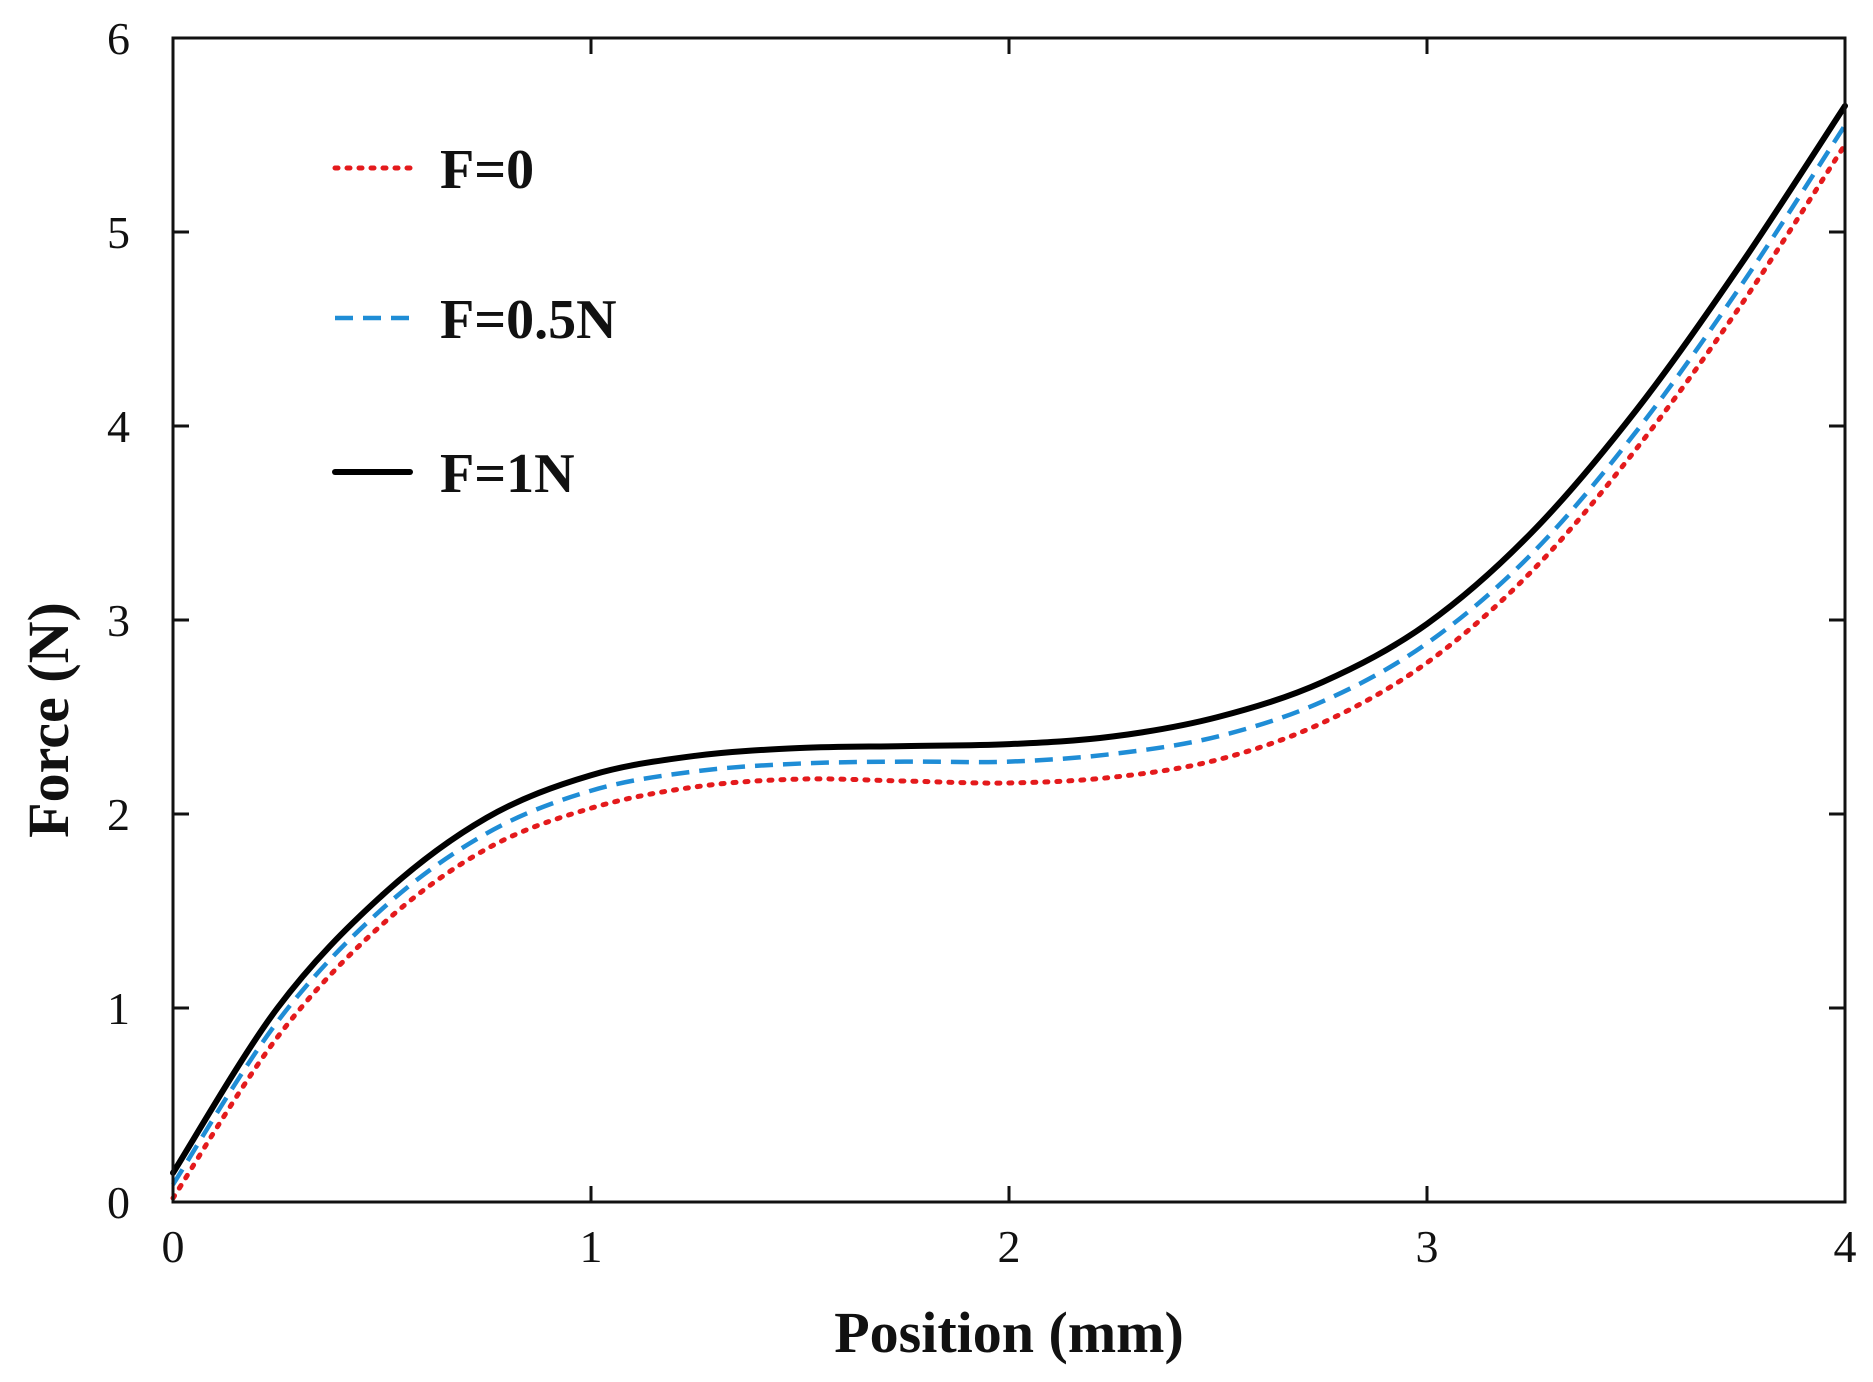 This screenshot has width=1873, height=1382. What do you see at coordinates (1427, 1246) in the screenshot?
I see `x-tick-label: 3` at bounding box center [1427, 1246].